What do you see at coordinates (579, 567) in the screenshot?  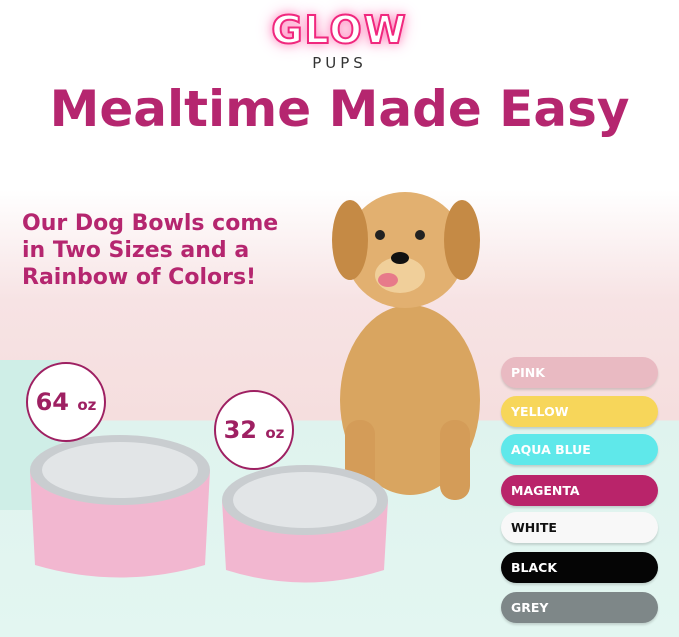 I see `color-option-black: BLACK` at bounding box center [579, 567].